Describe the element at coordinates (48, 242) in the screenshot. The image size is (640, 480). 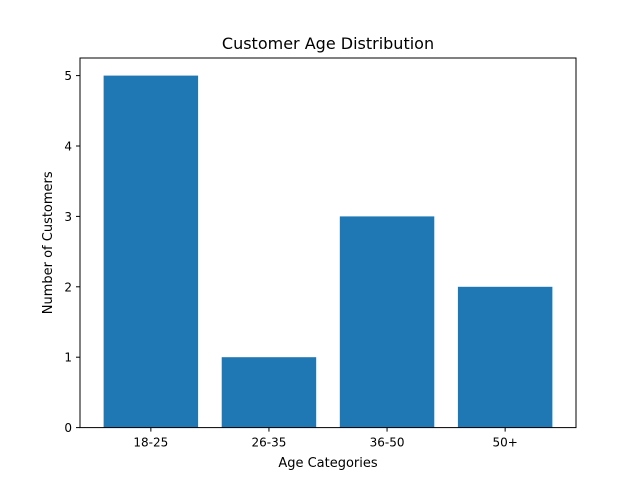
I see `y-axis-label: Number of Customers` at that location.